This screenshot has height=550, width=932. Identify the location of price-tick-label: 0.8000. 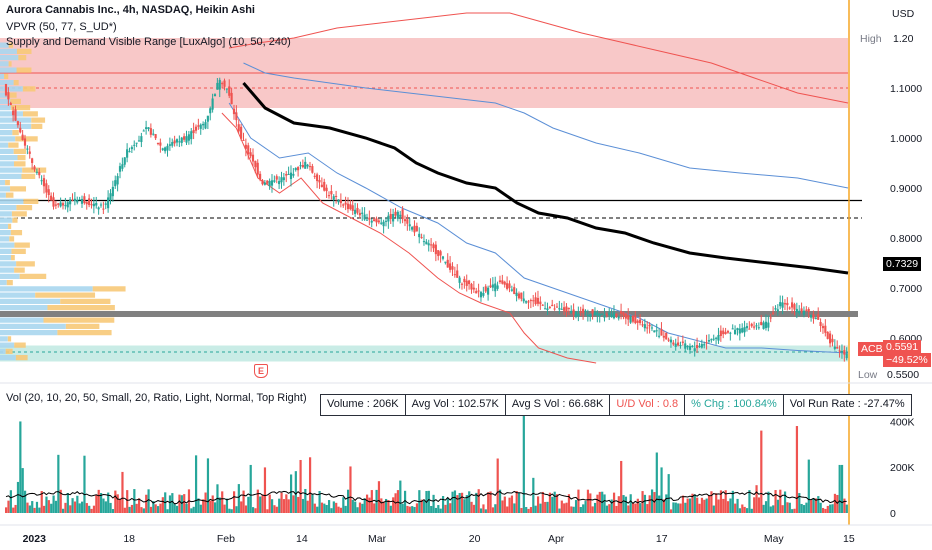
(906, 239).